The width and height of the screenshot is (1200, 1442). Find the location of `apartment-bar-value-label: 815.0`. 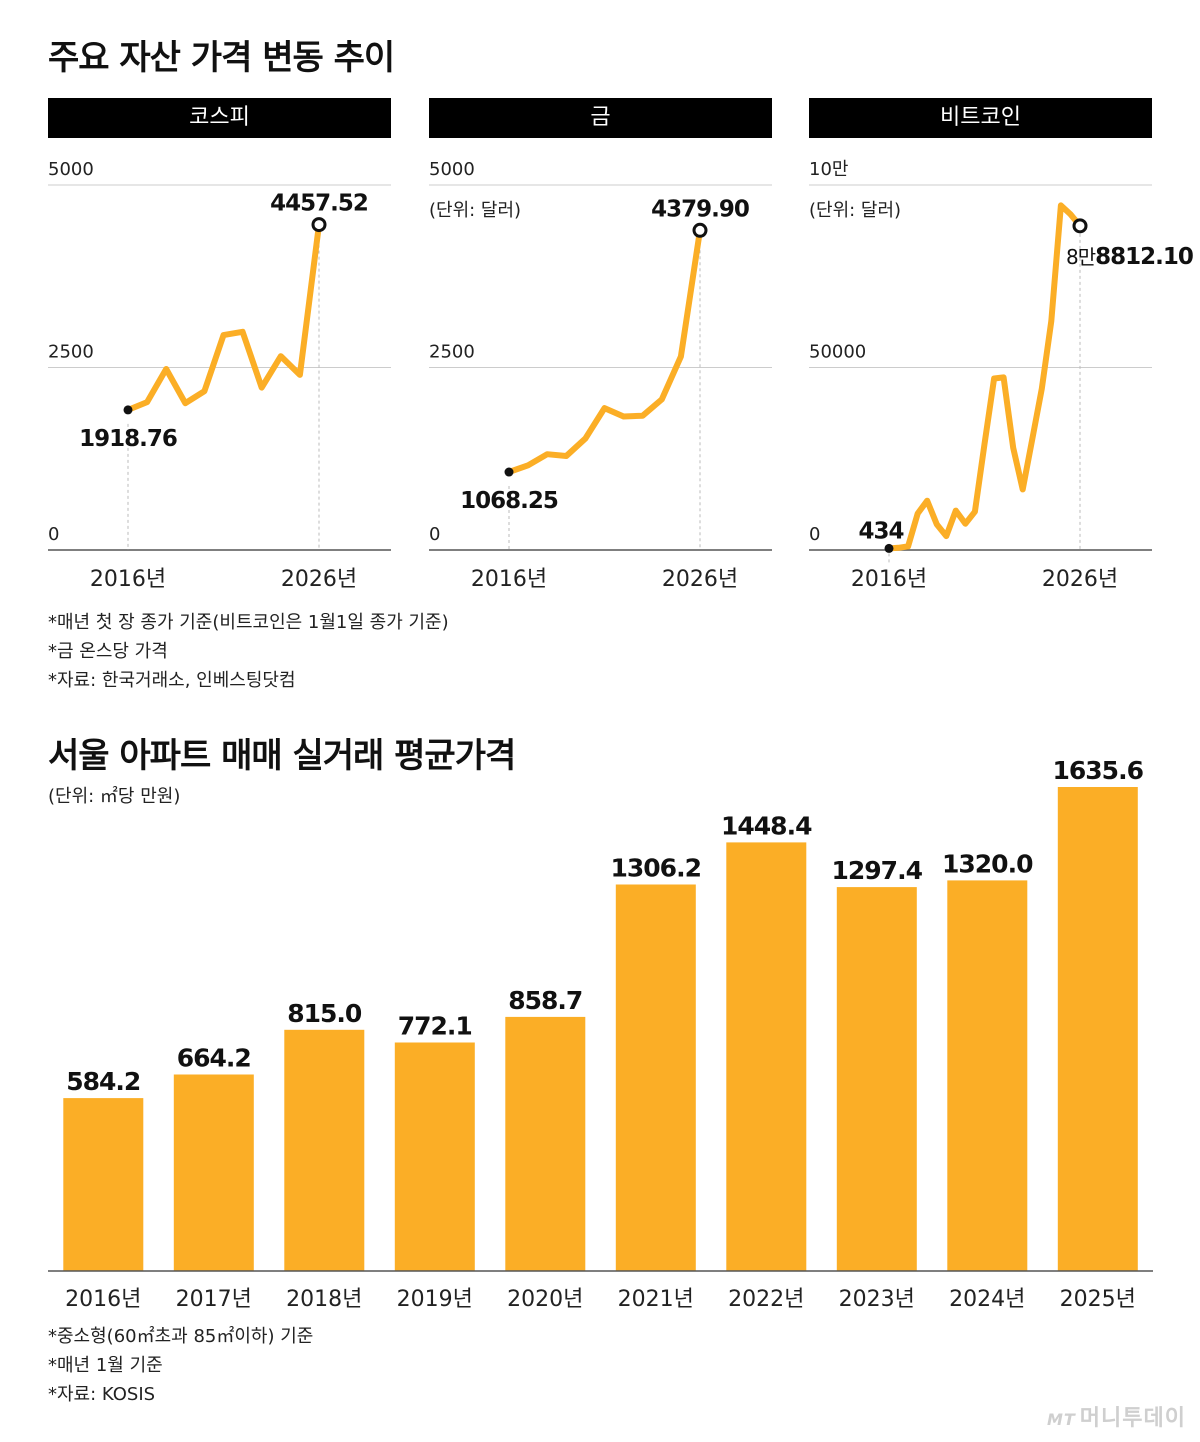

apartment-bar-value-label: 815.0 is located at coordinates (324, 1013).